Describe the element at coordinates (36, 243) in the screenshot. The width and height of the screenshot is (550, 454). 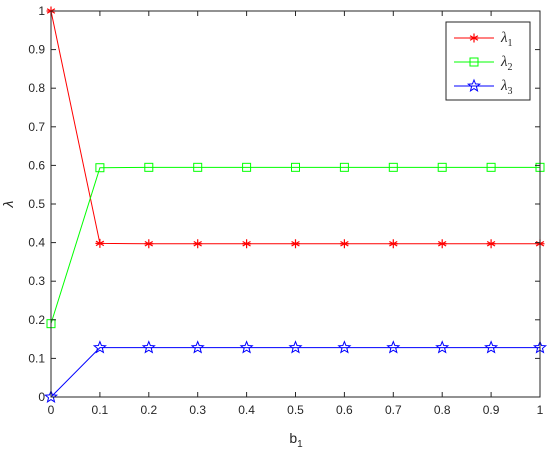
I see `y-tick-label: 0.4` at that location.